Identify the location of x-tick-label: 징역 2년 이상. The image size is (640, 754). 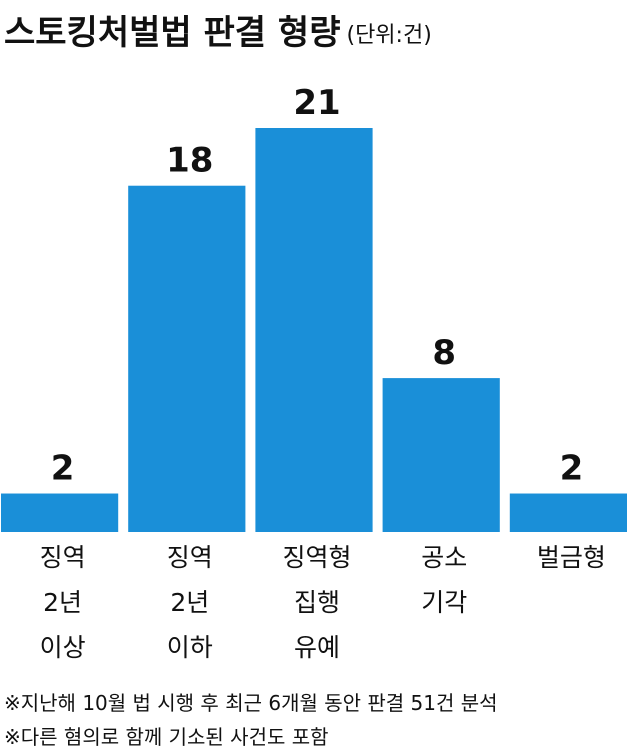
(63, 602).